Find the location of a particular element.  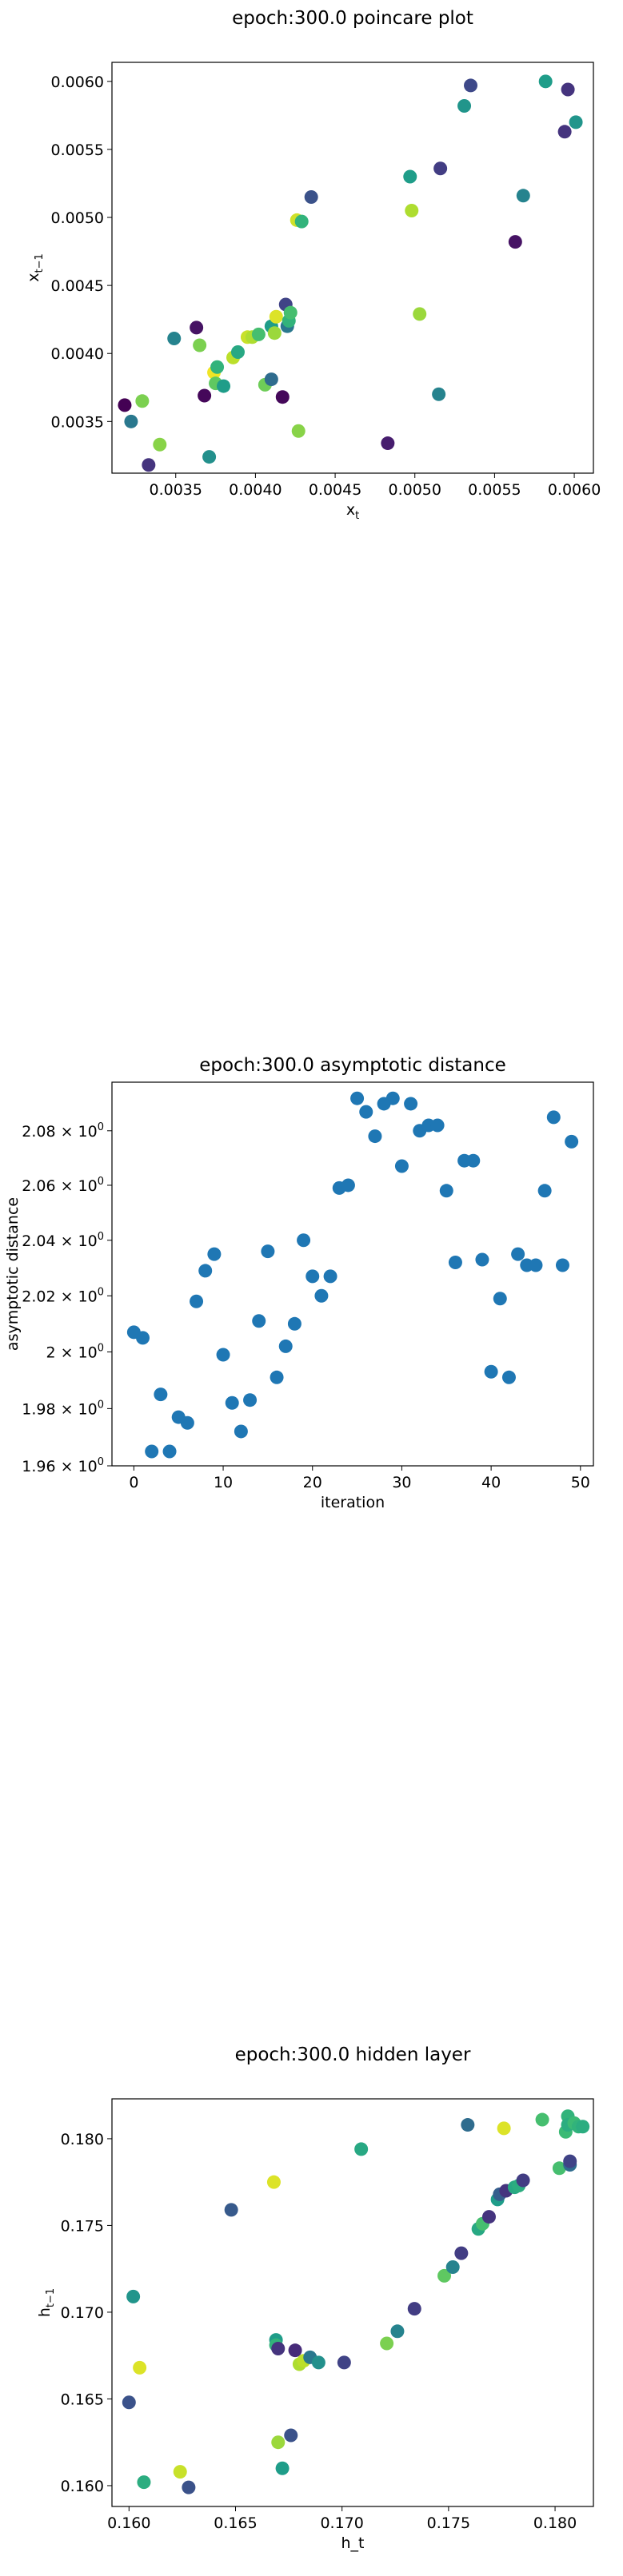

x-tick-label: 0.170 is located at coordinates (341, 2523).